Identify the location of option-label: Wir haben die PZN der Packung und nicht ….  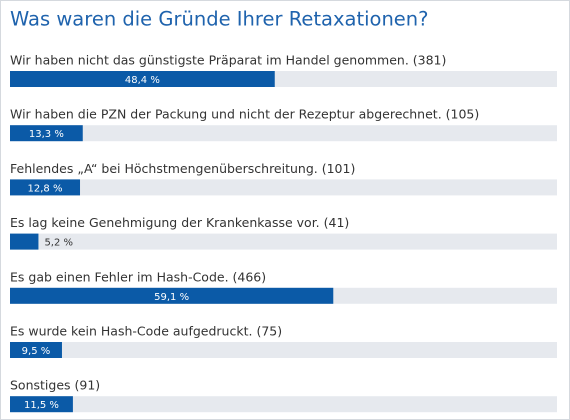
(244, 114).